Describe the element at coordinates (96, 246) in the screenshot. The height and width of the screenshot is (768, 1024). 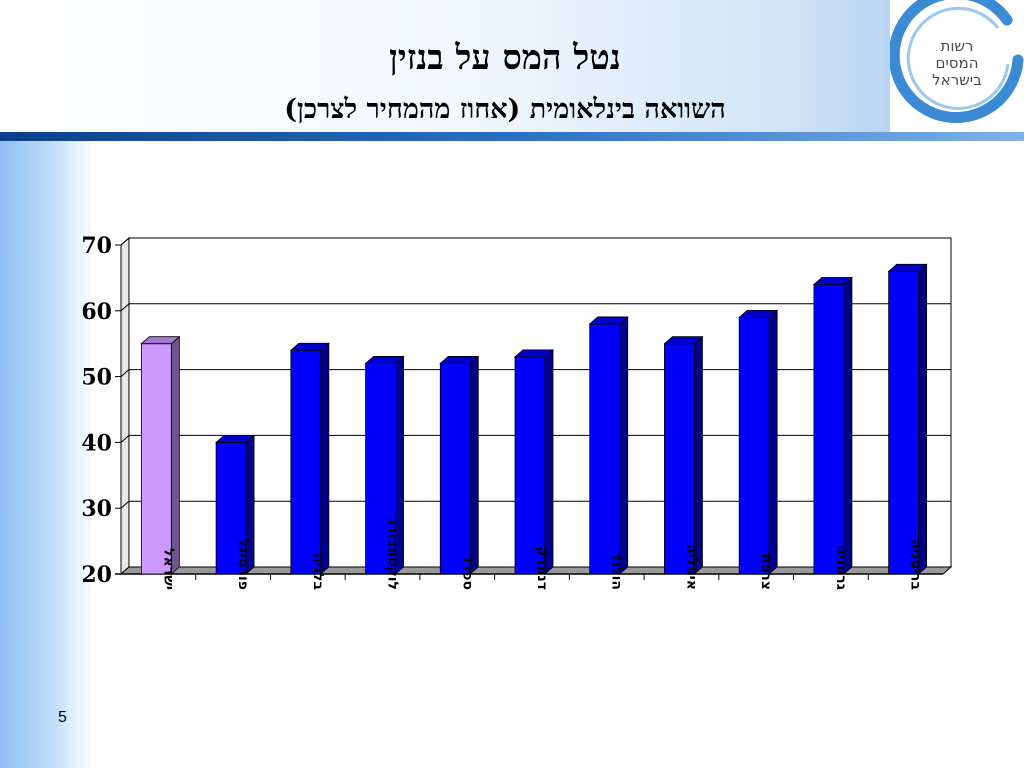
I see `y-tick-label: 70` at that location.